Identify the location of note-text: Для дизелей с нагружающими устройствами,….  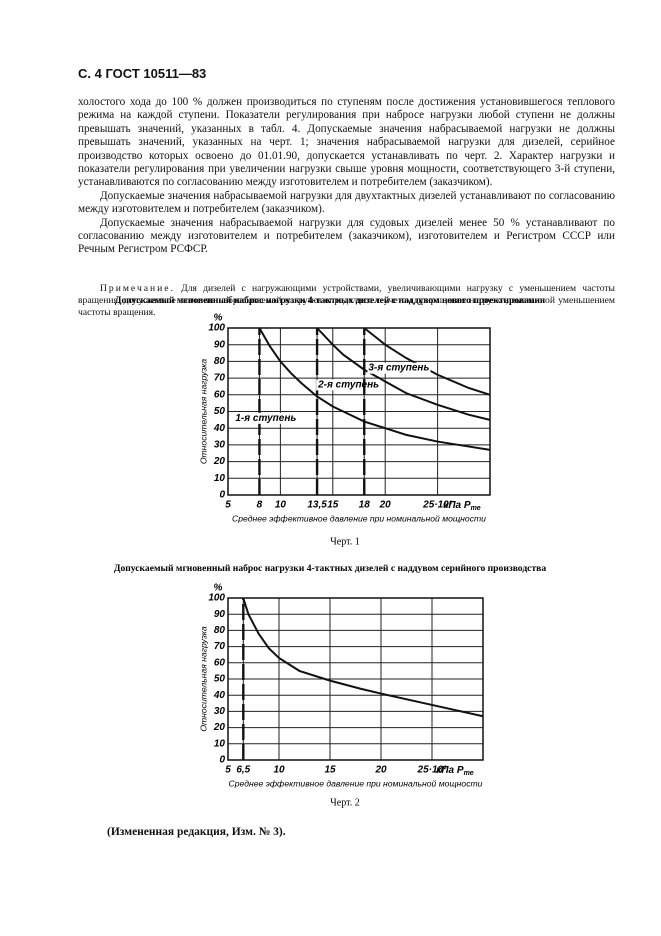
(347, 300).